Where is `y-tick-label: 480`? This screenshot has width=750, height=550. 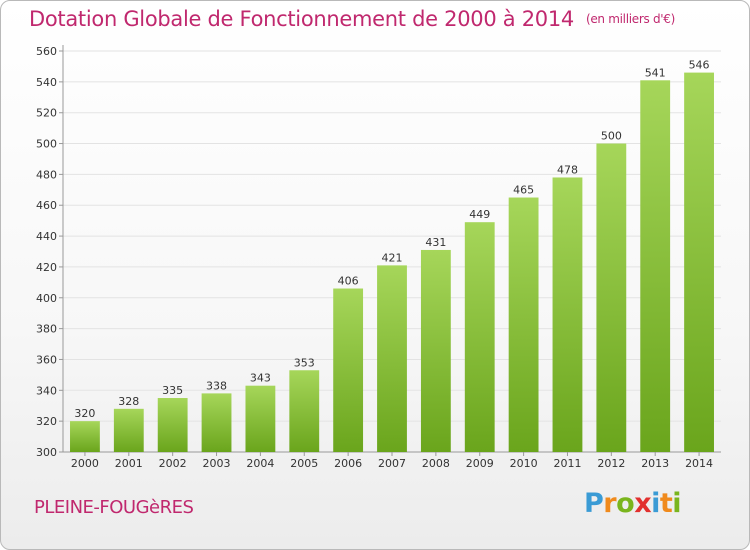 y-tick-label: 480 is located at coordinates (46, 174).